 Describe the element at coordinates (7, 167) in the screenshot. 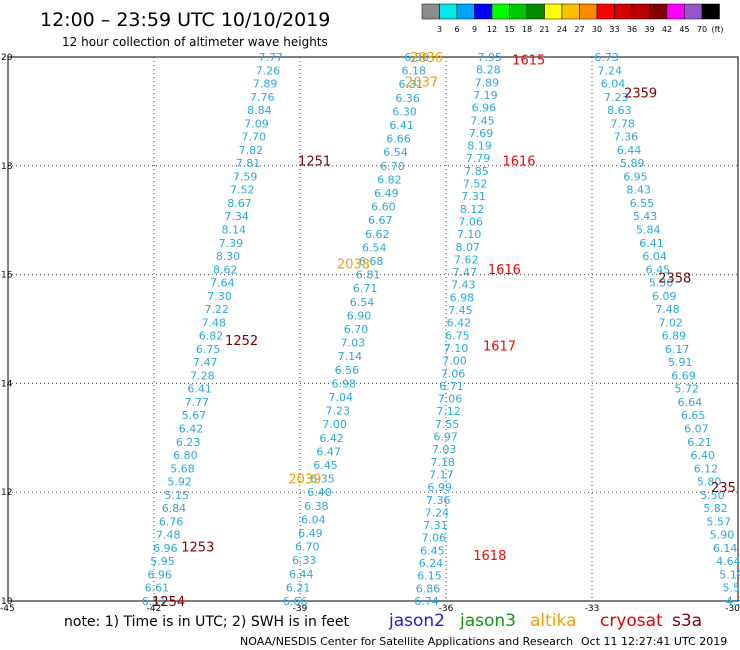

I see `y-tick-label: 18` at that location.